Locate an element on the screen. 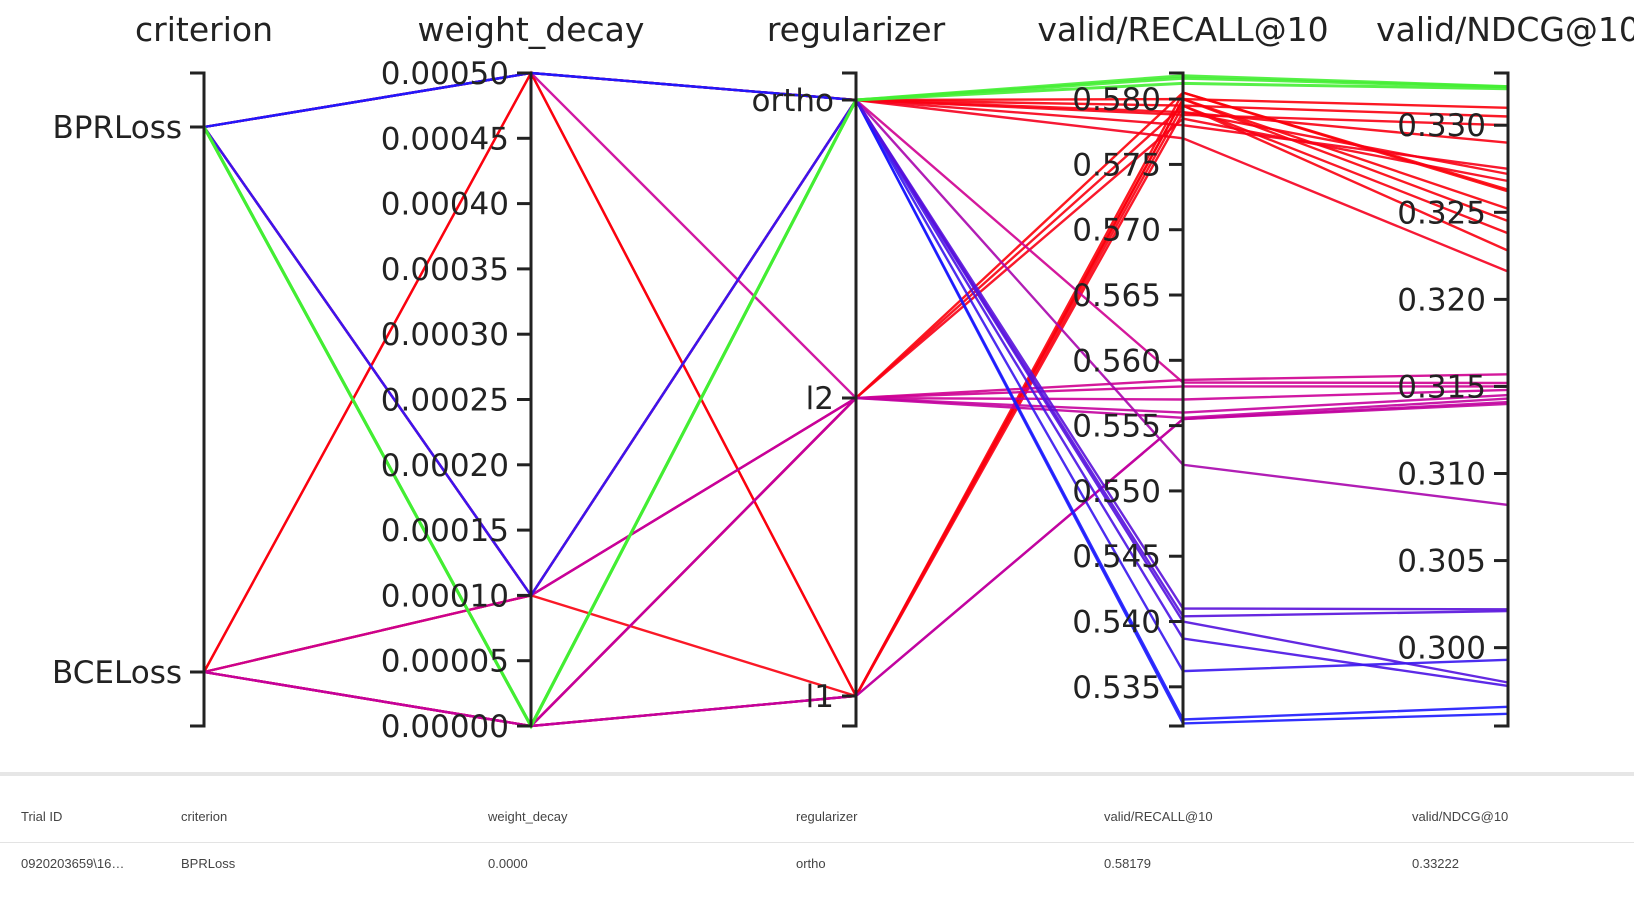 This screenshot has width=1634, height=898. tick-label: 0.310 is located at coordinates (1441, 475).